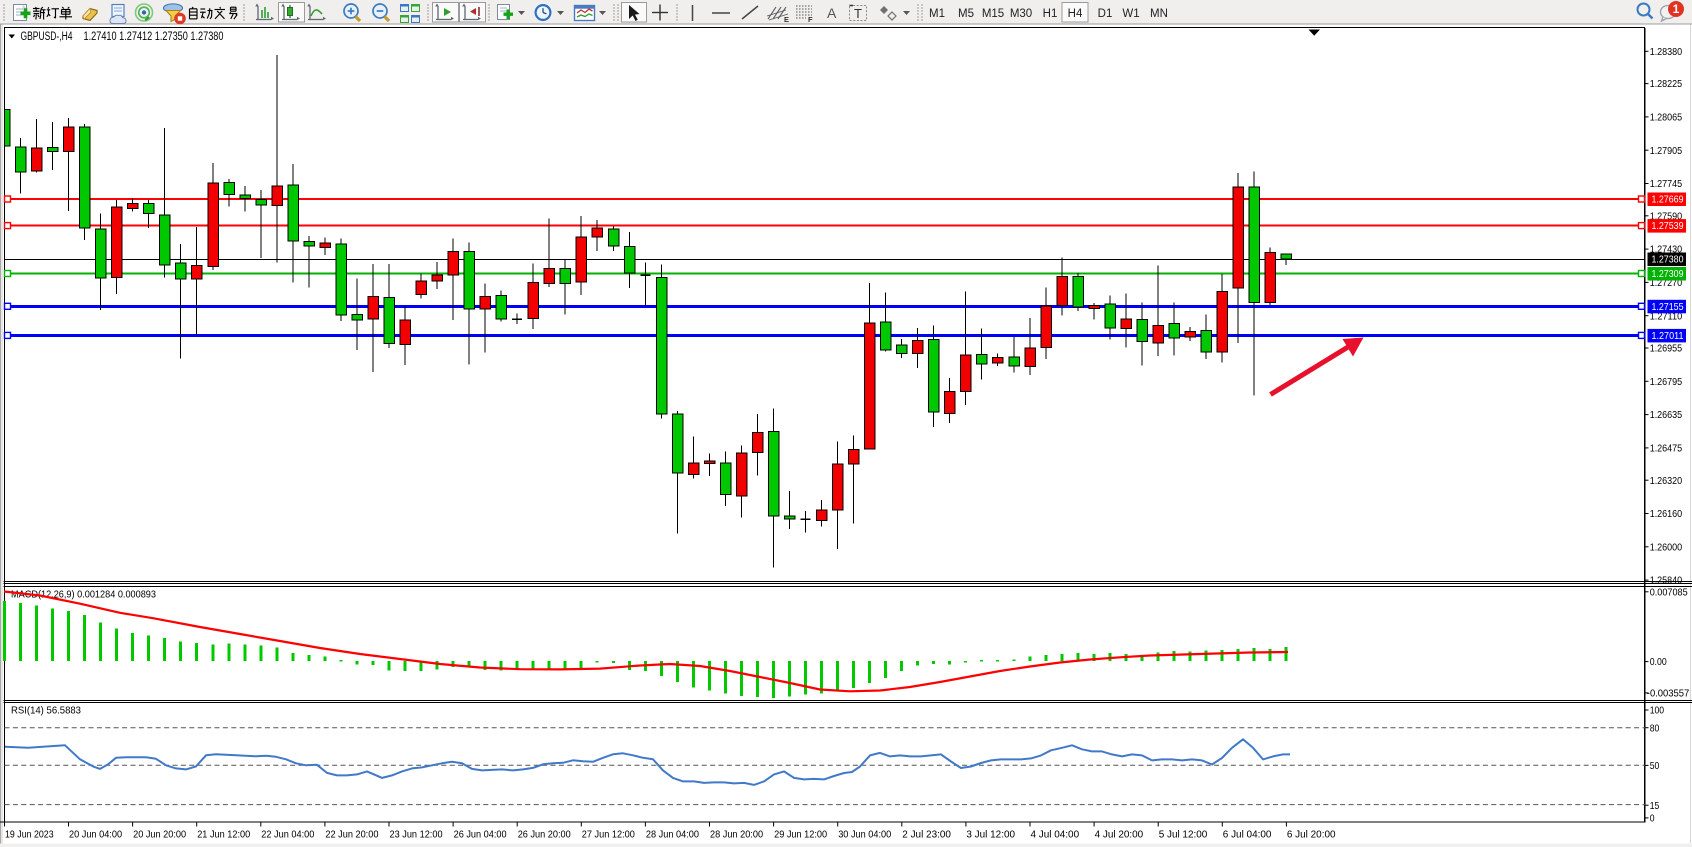  I want to click on svg-text: M1, so click(937, 14).